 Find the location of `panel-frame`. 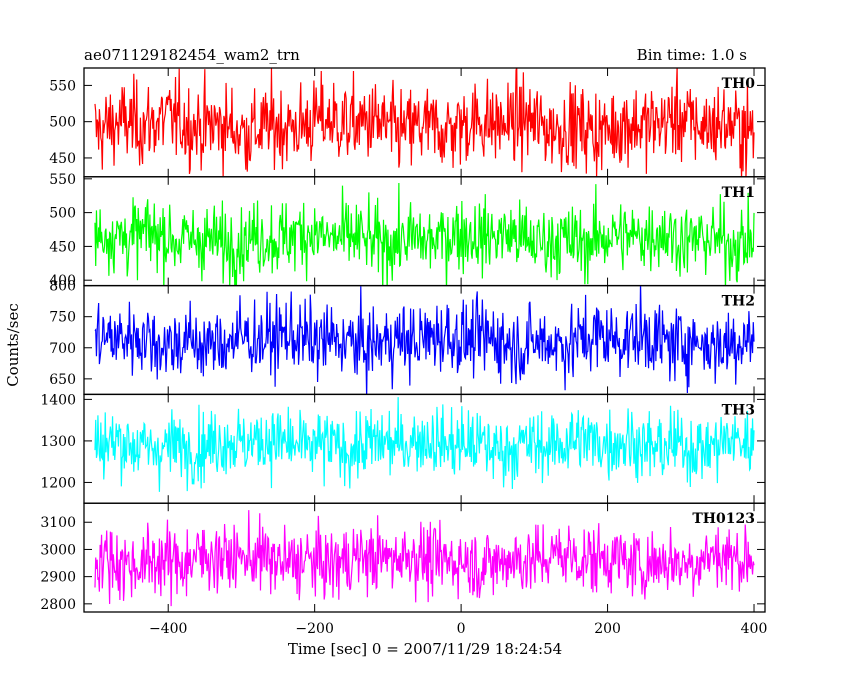

panel-frame is located at coordinates (424, 557).